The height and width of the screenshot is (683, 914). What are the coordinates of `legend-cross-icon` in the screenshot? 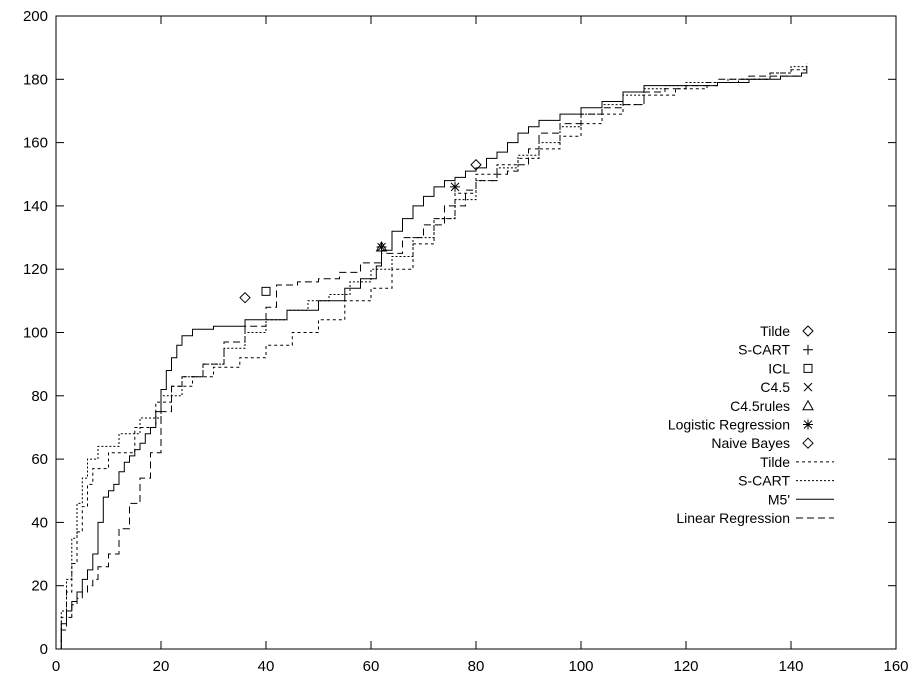 It's located at (808, 387).